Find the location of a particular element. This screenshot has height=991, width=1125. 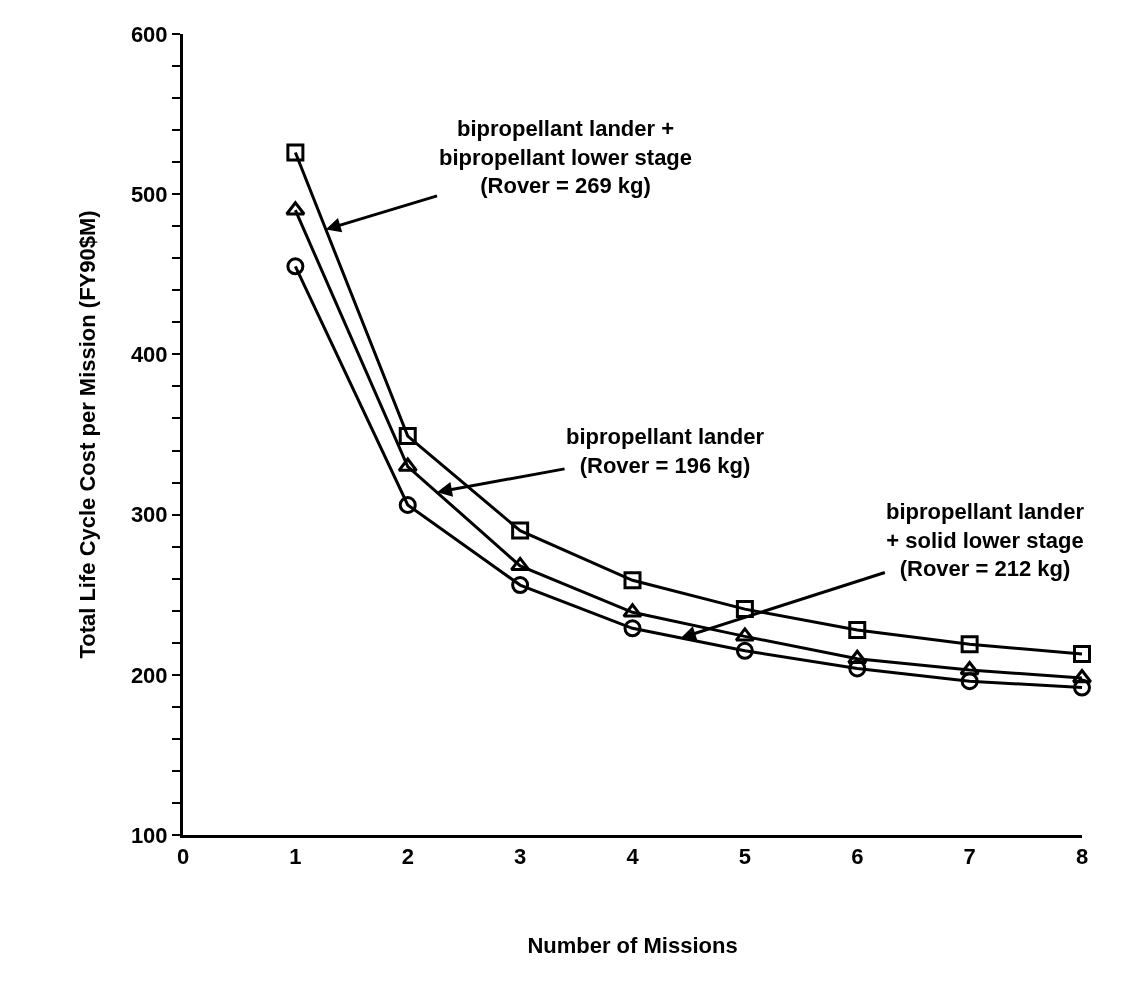

y-tick-label: 500 is located at coordinates (149, 194).